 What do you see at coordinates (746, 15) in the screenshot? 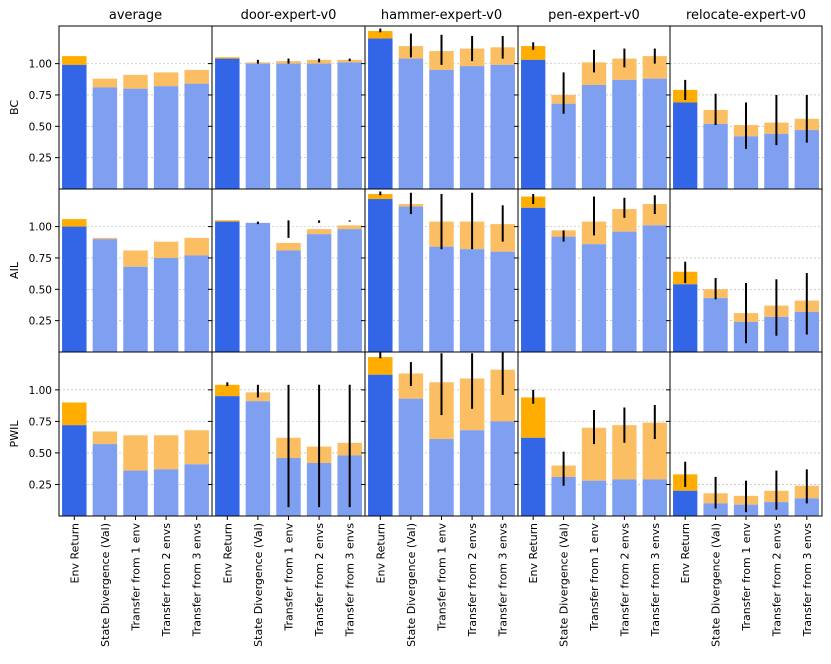
I see `column-title-relocate-expert-v0: relocate-expert-v0` at bounding box center [746, 15].